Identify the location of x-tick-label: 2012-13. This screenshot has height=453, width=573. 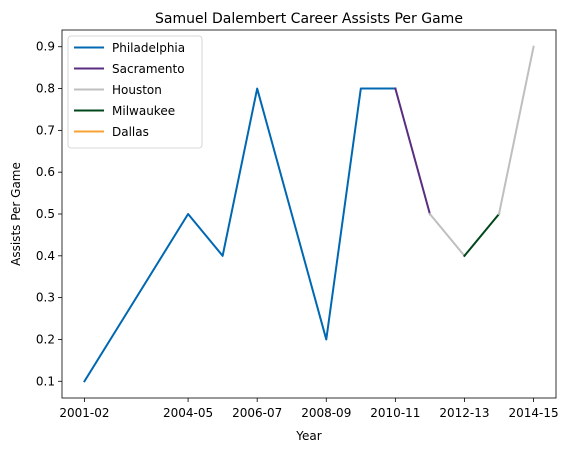
(464, 413).